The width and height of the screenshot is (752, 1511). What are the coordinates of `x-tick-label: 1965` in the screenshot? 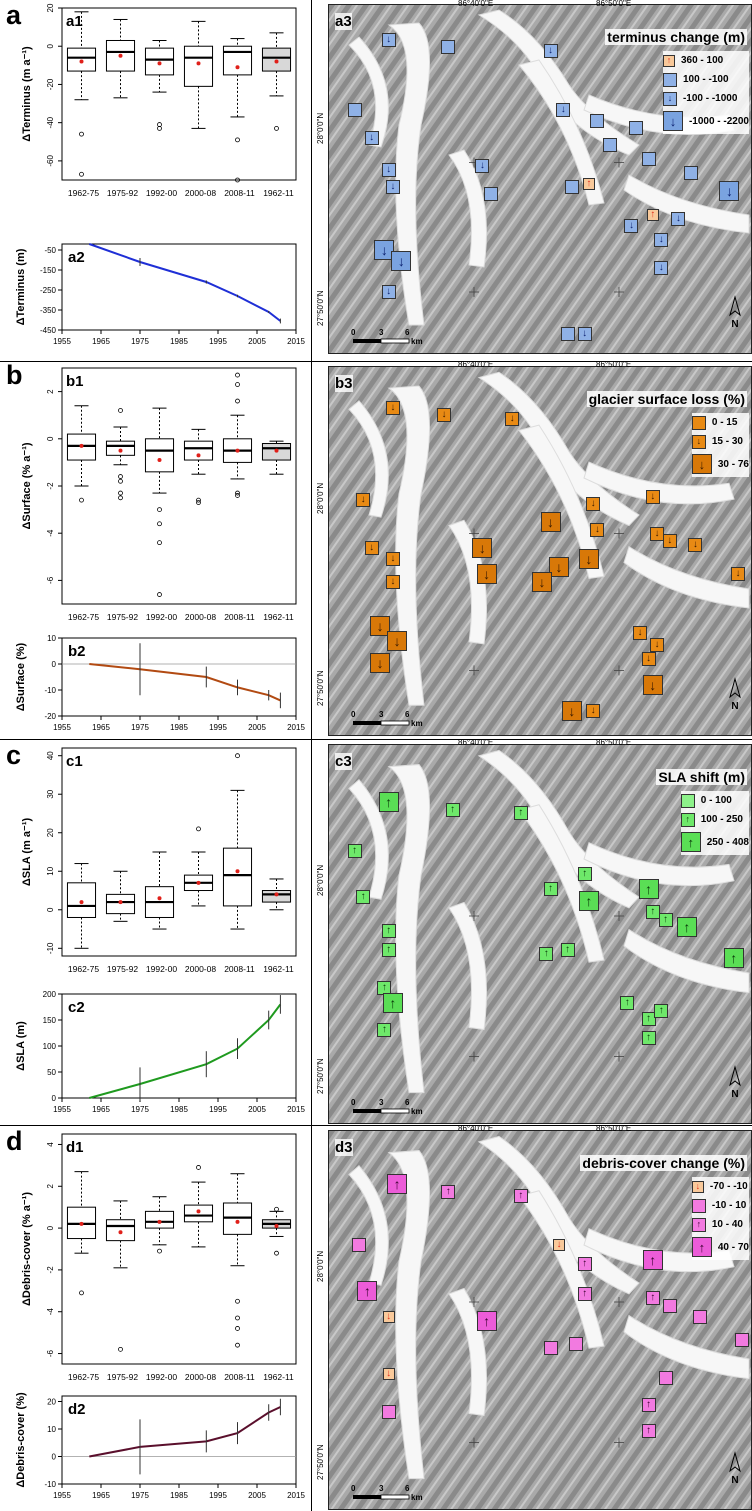 It's located at (101, 727).